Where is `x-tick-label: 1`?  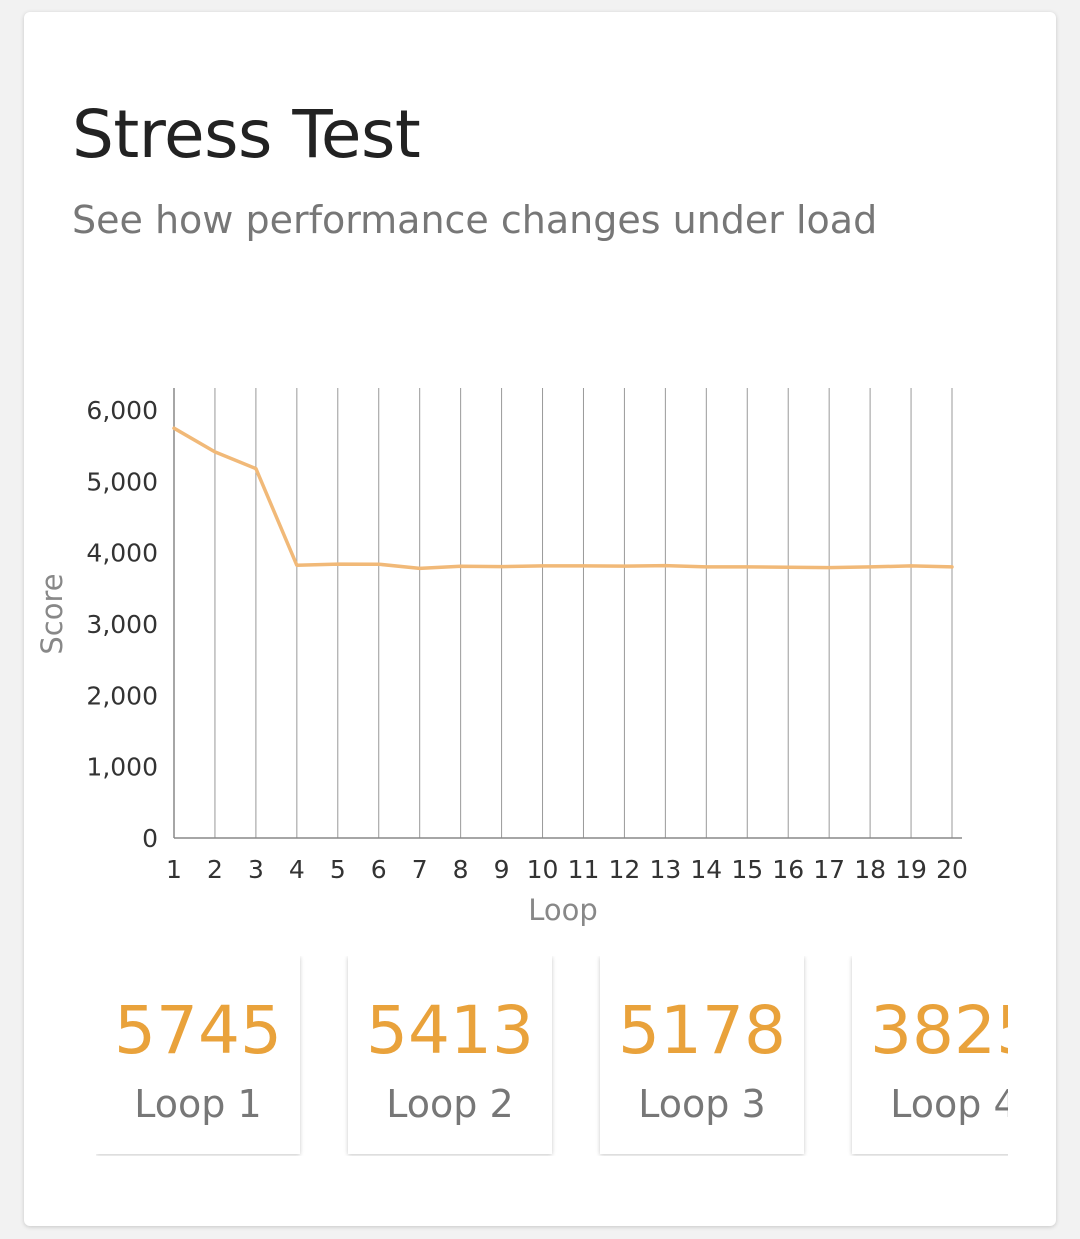 x-tick-label: 1 is located at coordinates (174, 869).